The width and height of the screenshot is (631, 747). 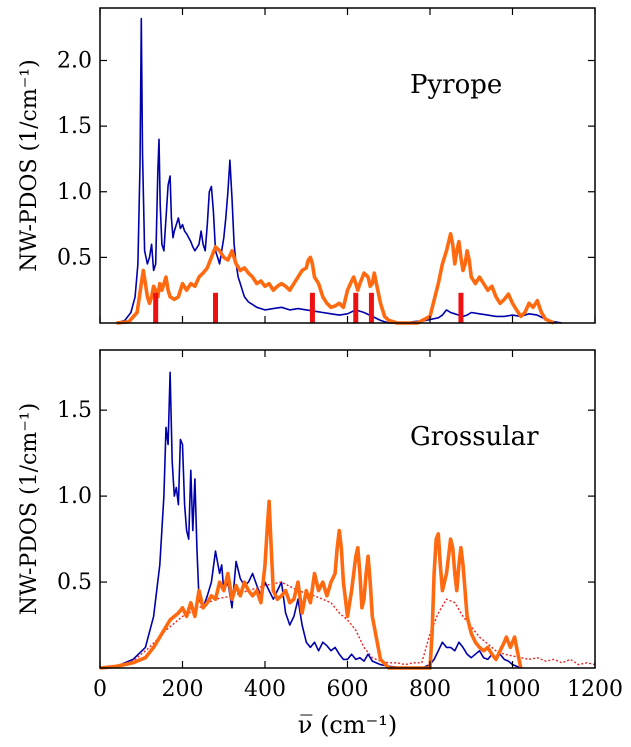 I want to click on panel-annotation-1: Grossular, so click(x=474, y=437).